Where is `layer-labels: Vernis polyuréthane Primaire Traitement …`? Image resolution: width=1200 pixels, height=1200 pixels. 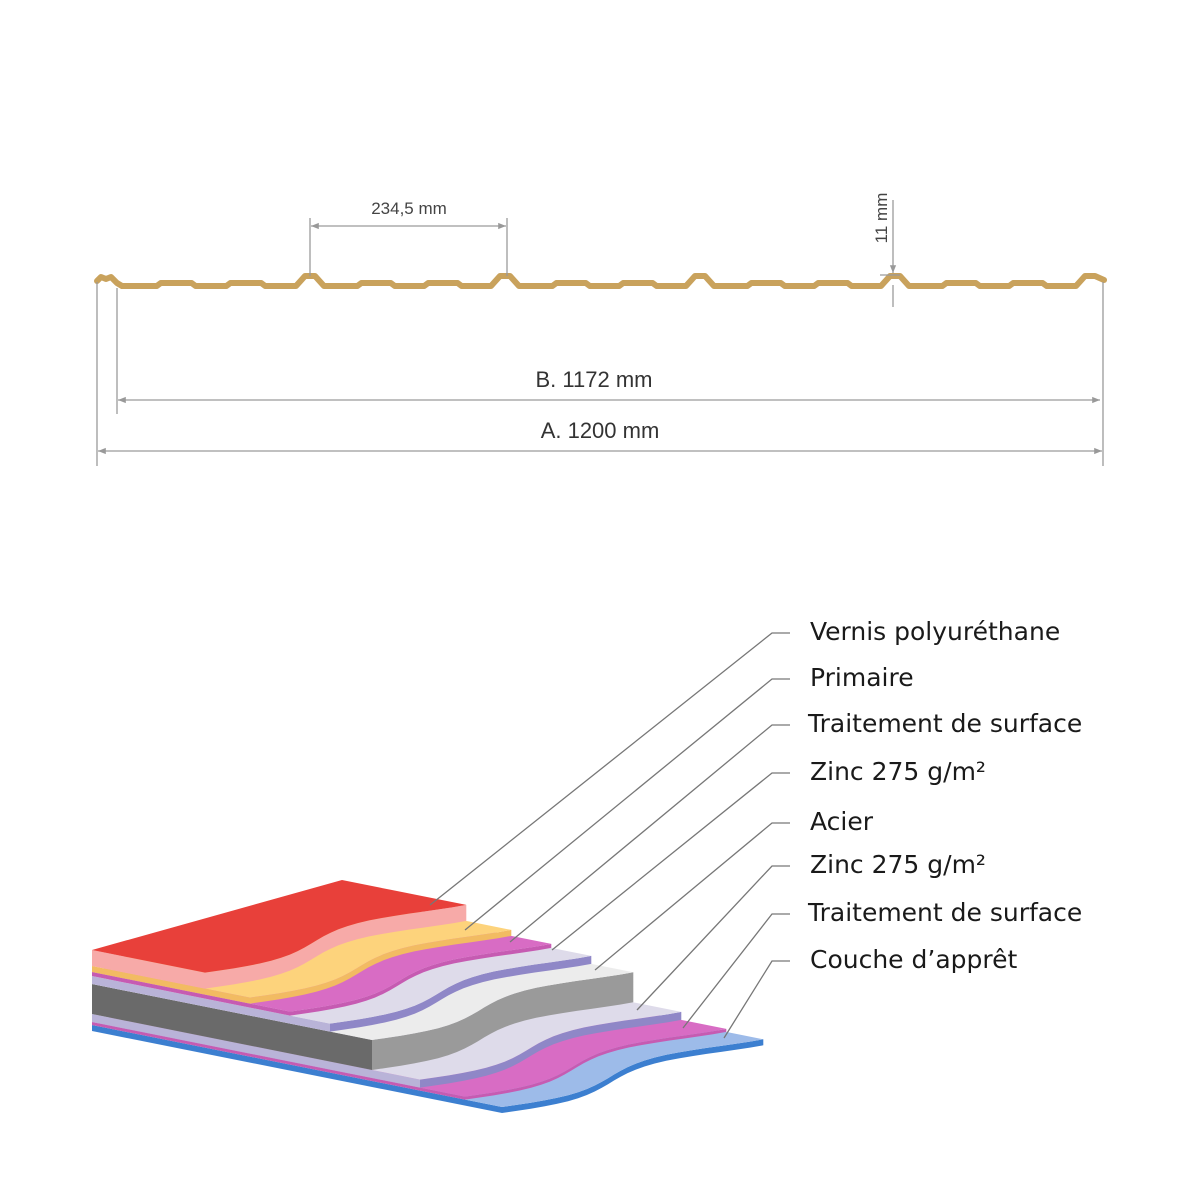
layer-labels: Vernis polyuréthane Primaire Traitement … is located at coordinates (944, 795).